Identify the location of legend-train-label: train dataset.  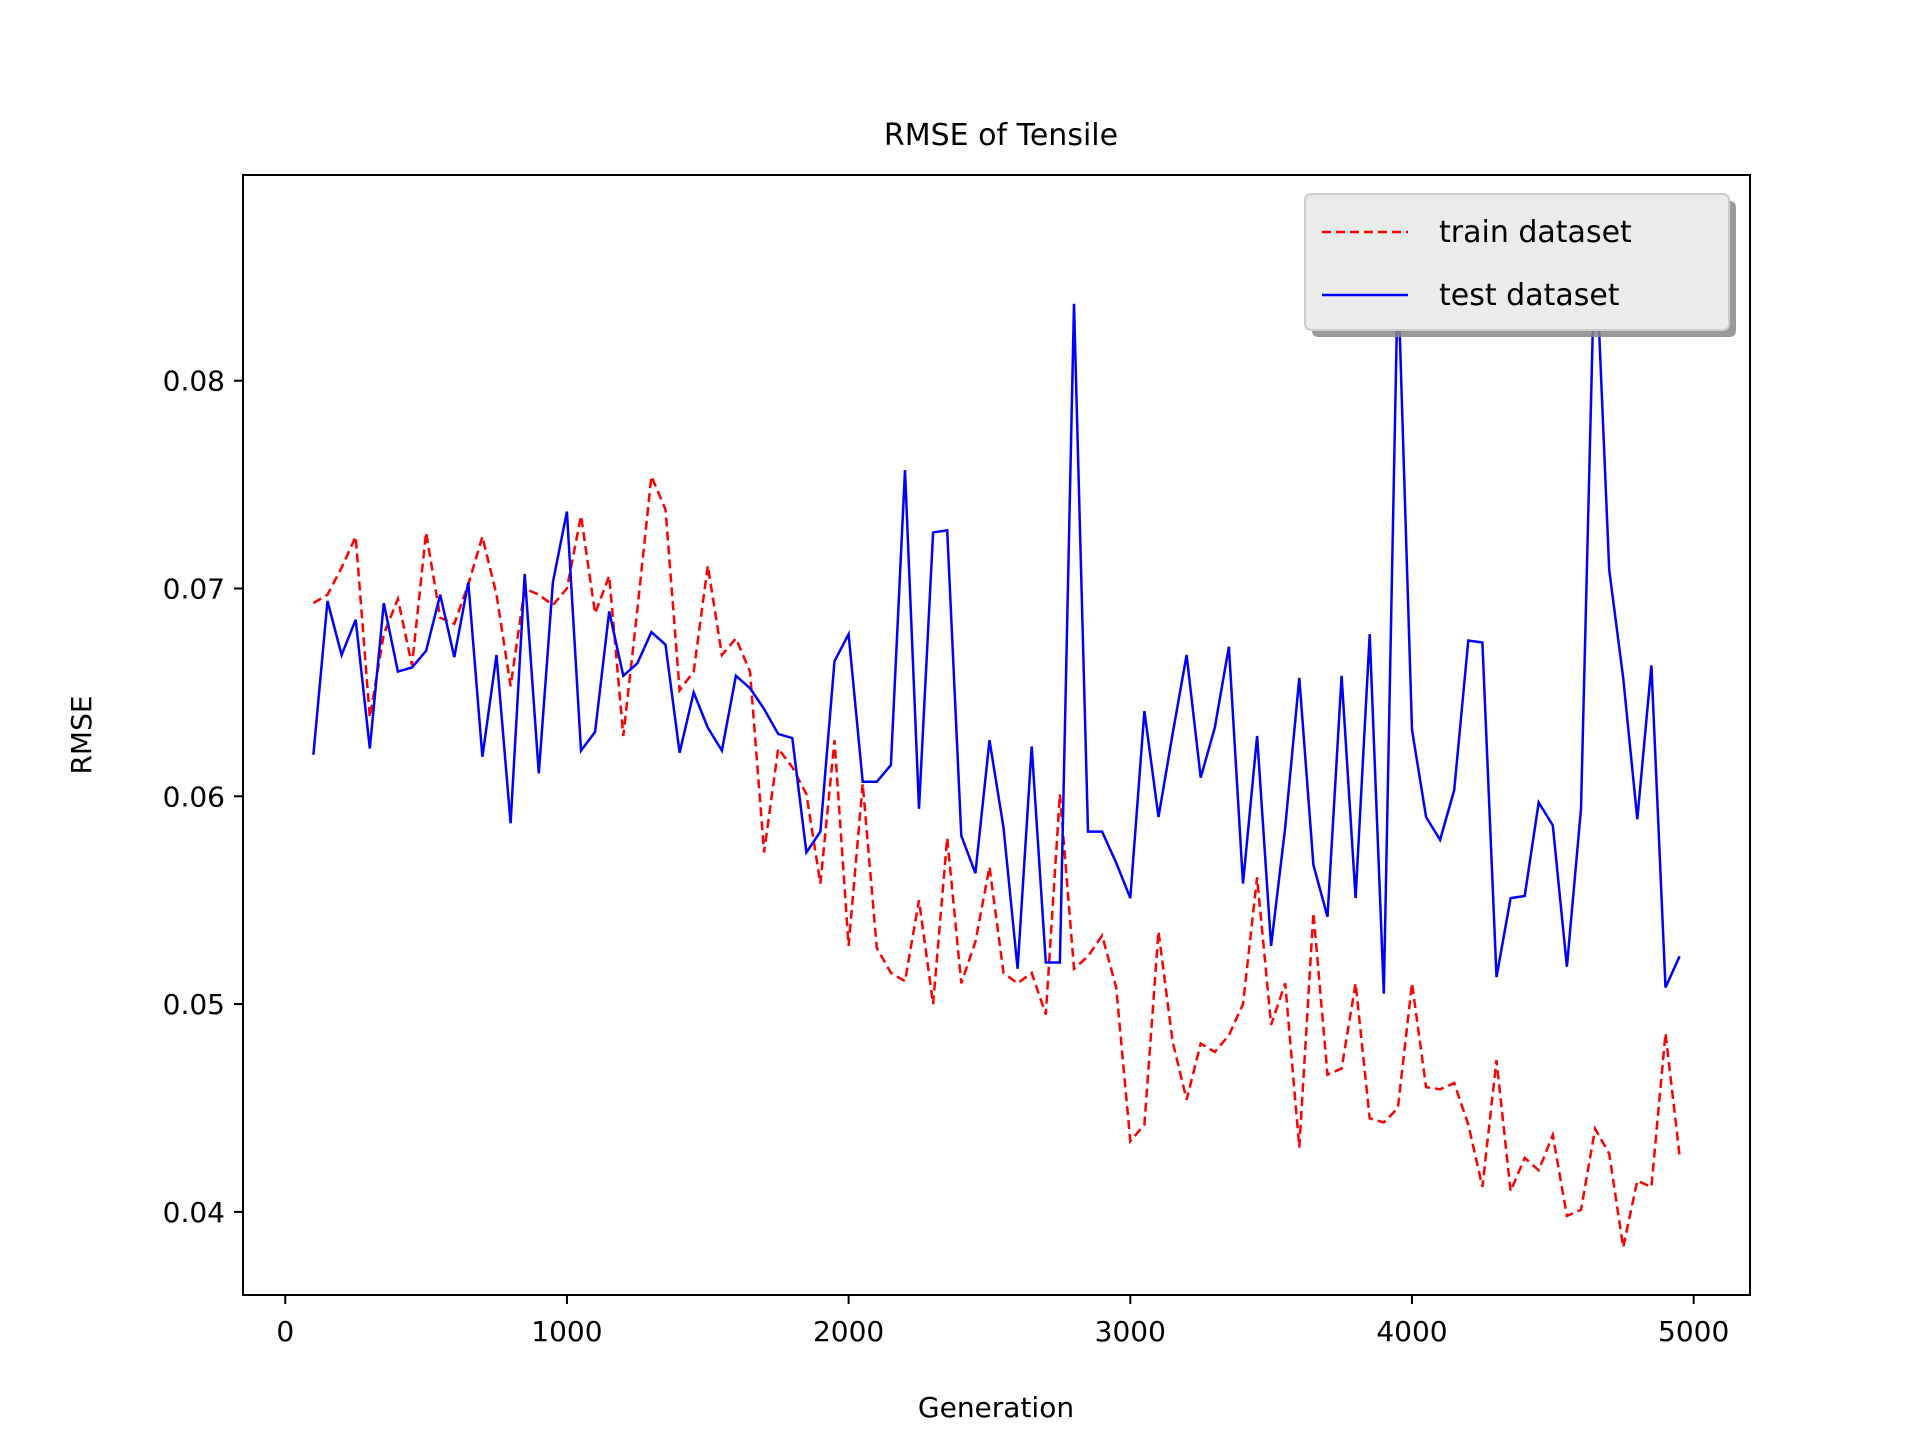
(1535, 232).